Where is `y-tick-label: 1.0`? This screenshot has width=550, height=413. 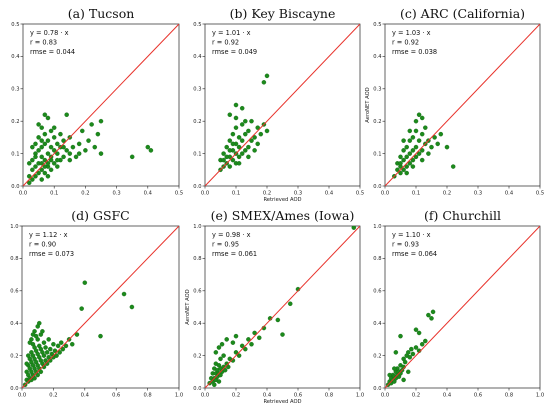 y-tick-label: 1.0 is located at coordinates (377, 227).